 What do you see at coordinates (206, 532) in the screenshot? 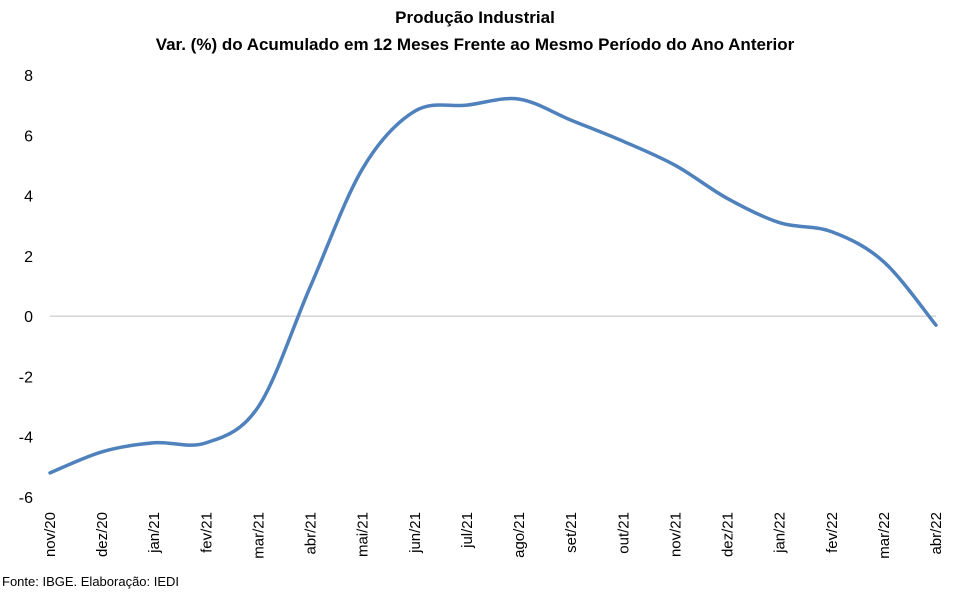
I see `x-tick-label: fev/21` at bounding box center [206, 532].